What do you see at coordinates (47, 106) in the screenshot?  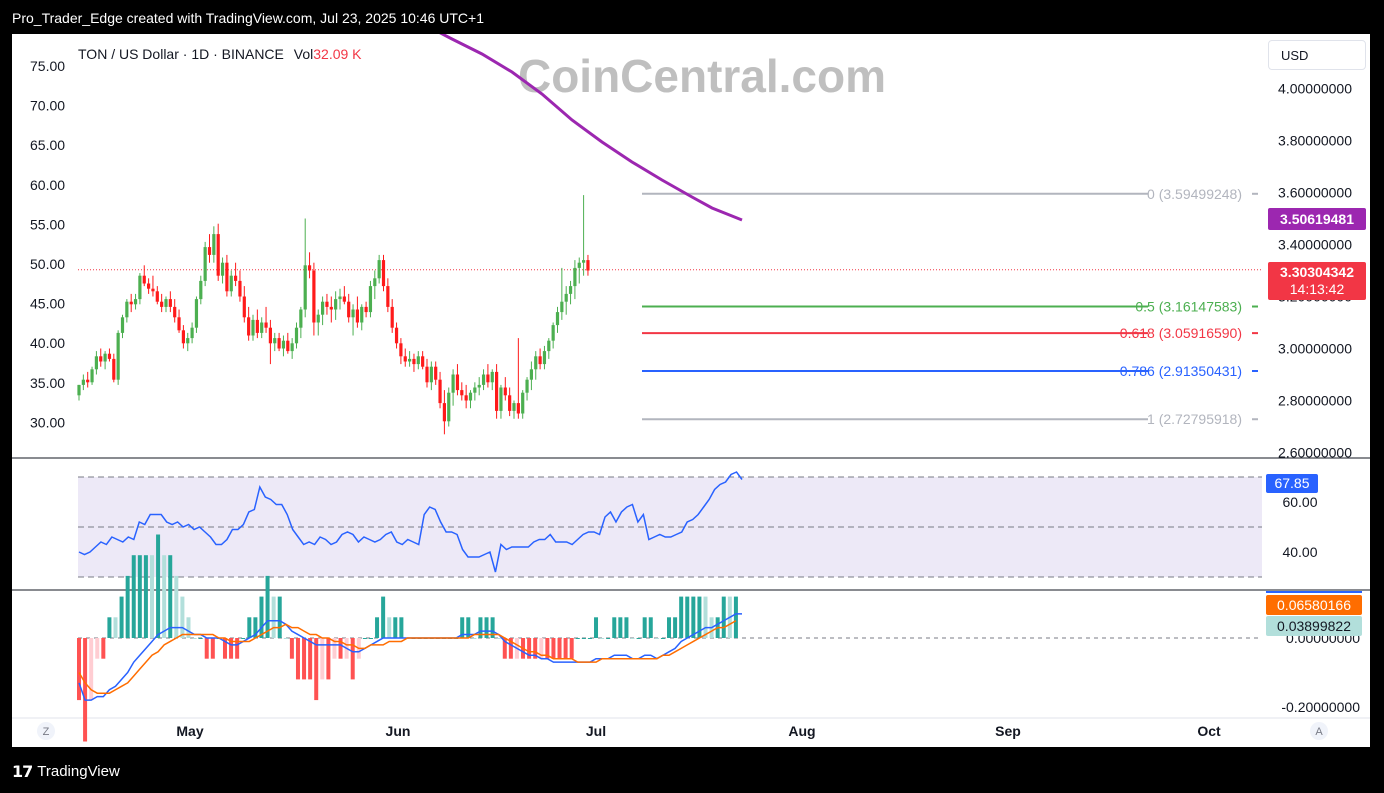 I see `left-axis-label: 70.00` at bounding box center [47, 106].